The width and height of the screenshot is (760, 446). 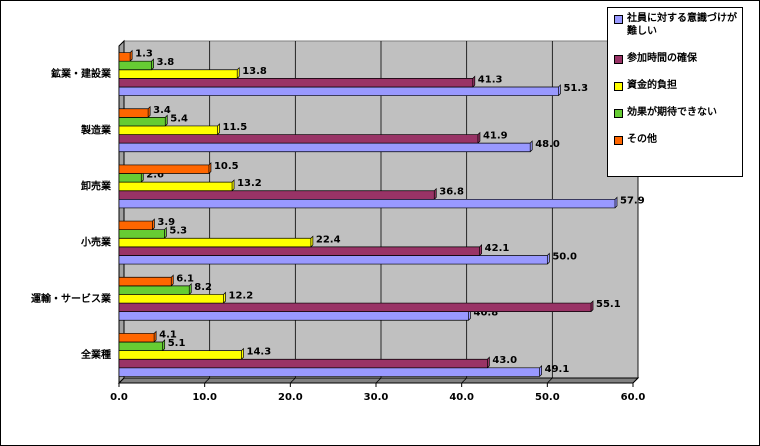 What do you see at coordinates (632, 200) in the screenshot?
I see `data-label: 57.9` at bounding box center [632, 200].